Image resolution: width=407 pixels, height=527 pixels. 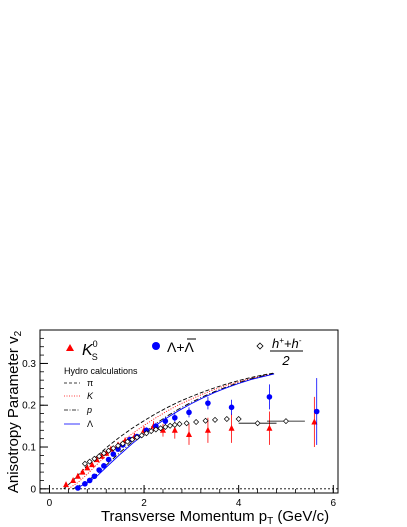 What do you see at coordinates (285, 360) in the screenshot?
I see `legend-hadron-denominator: 2` at bounding box center [285, 360].